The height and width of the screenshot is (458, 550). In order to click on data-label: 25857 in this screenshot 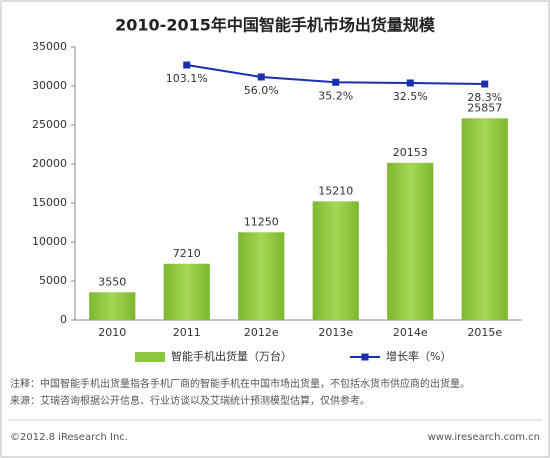, I will do `click(484, 107)`.